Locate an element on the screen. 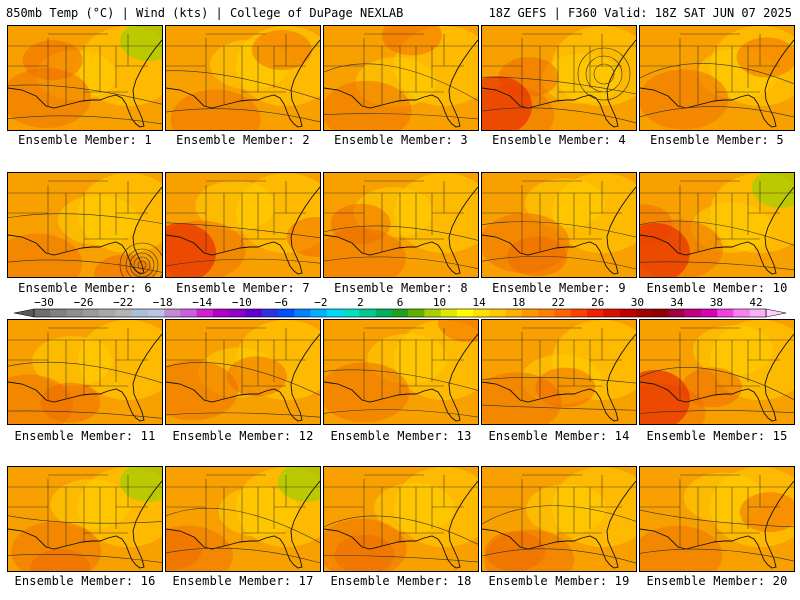 Image resolution: width=800 pixels, height=600 pixels. ensemble-member-label: Ensemble Member: 16 is located at coordinates (85, 581).